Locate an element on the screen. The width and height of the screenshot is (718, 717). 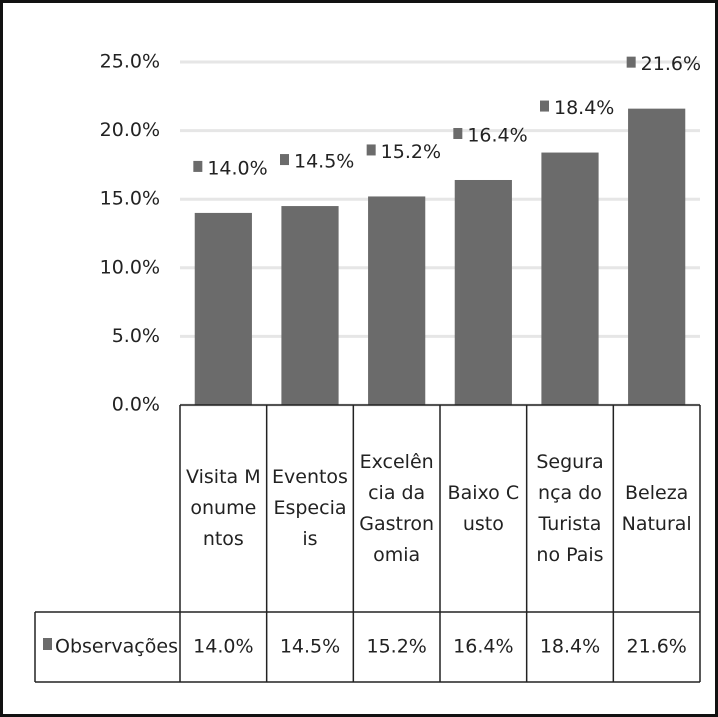
data-label: 18.4% is located at coordinates (584, 108).